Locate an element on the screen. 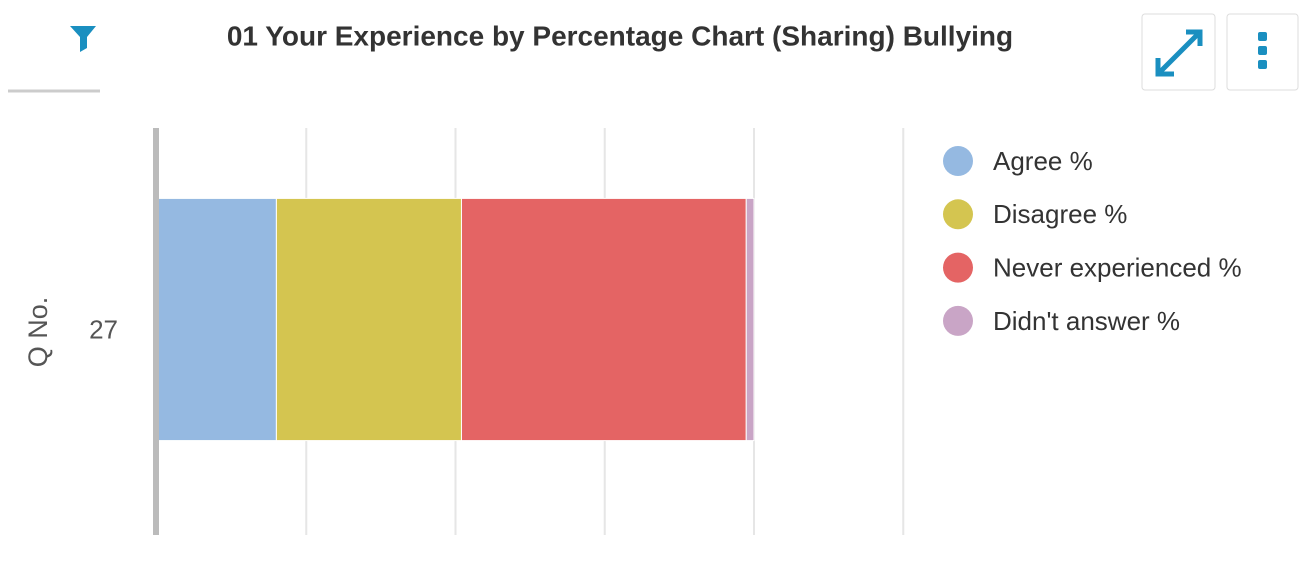 Image resolution: width=1299 pixels, height=568 pixels. more-button is located at coordinates (1262, 52).